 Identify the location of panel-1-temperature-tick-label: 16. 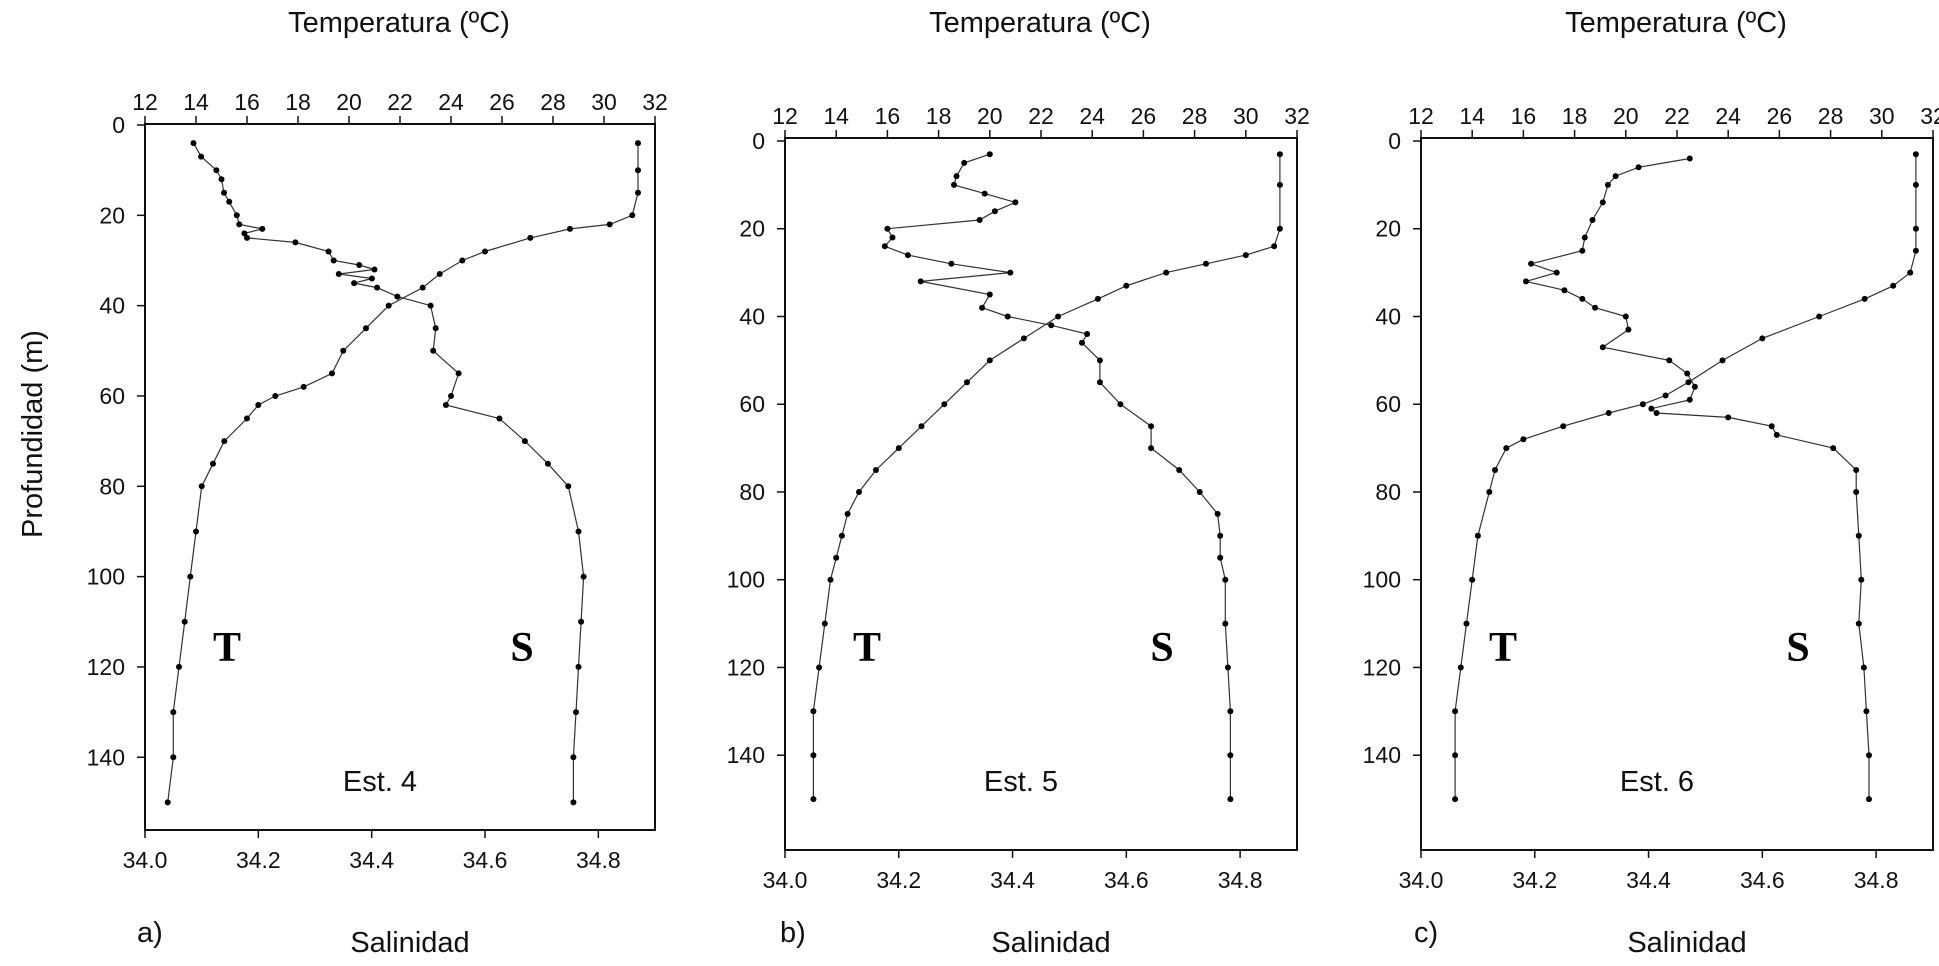
(247, 102).